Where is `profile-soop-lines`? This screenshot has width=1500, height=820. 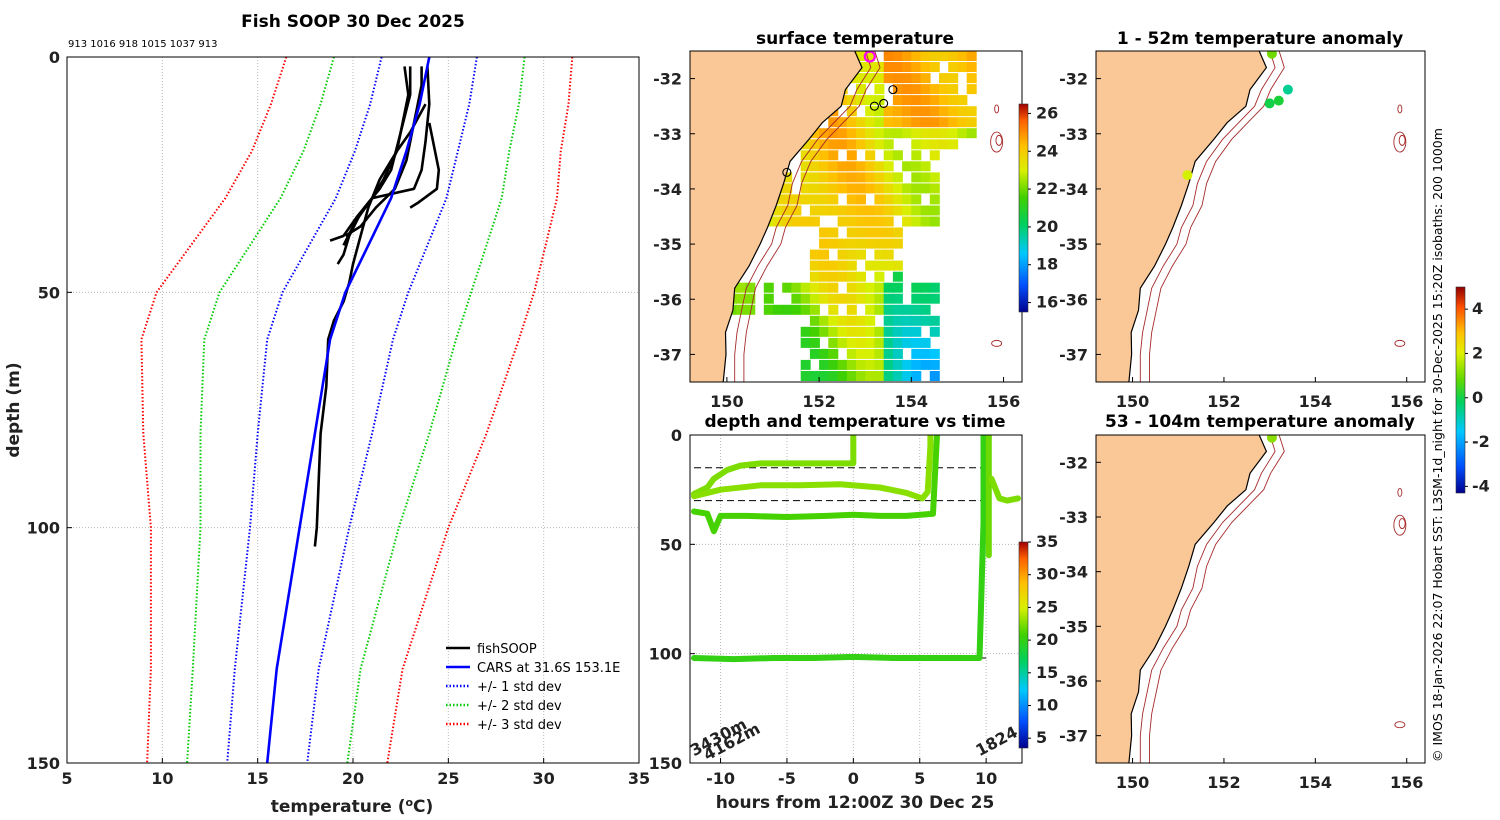 profile-soop-lines is located at coordinates (377, 306).